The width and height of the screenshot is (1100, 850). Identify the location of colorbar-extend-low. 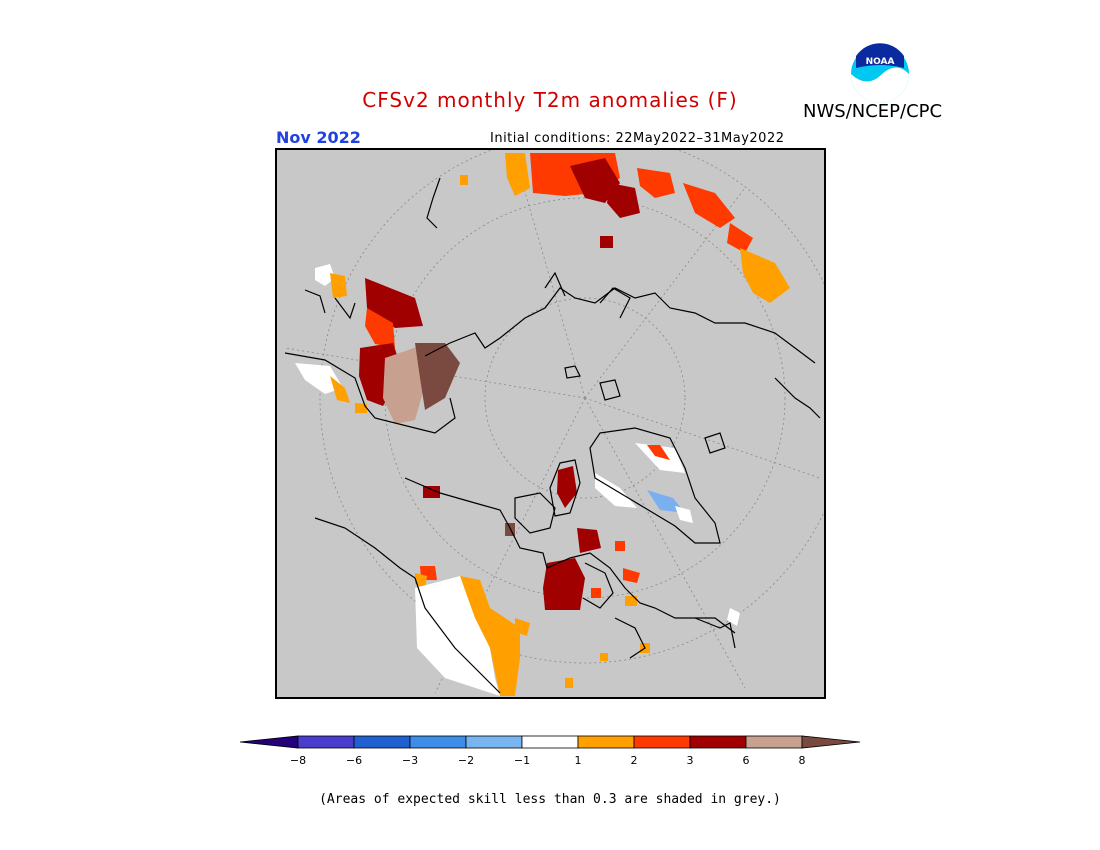
(269, 742).